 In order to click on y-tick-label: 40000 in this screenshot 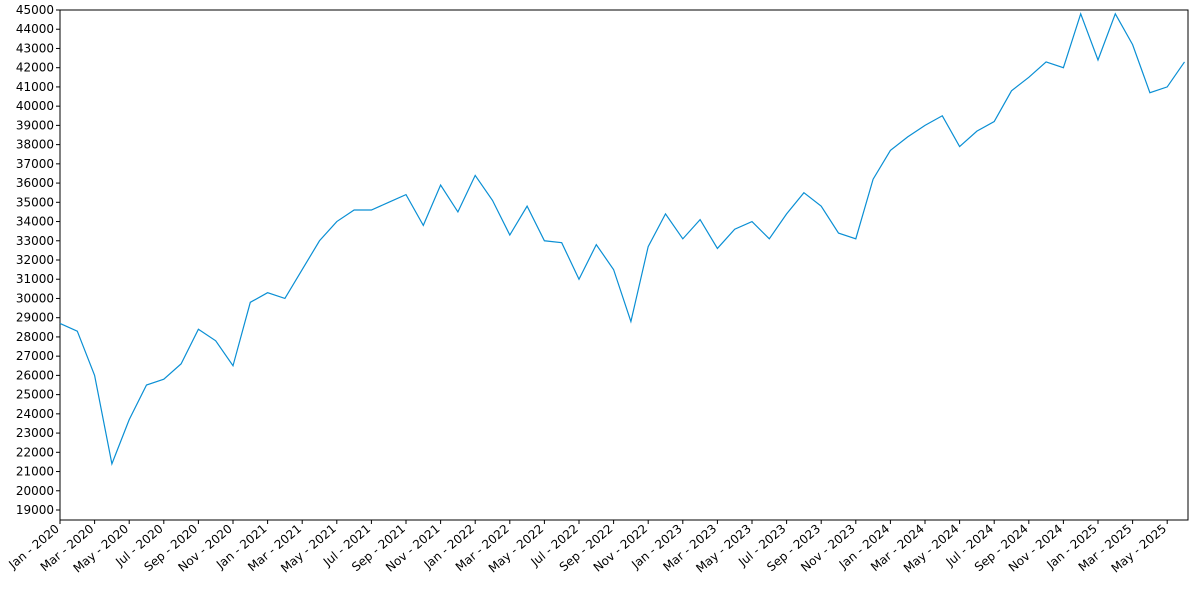, I will do `click(35, 106)`.